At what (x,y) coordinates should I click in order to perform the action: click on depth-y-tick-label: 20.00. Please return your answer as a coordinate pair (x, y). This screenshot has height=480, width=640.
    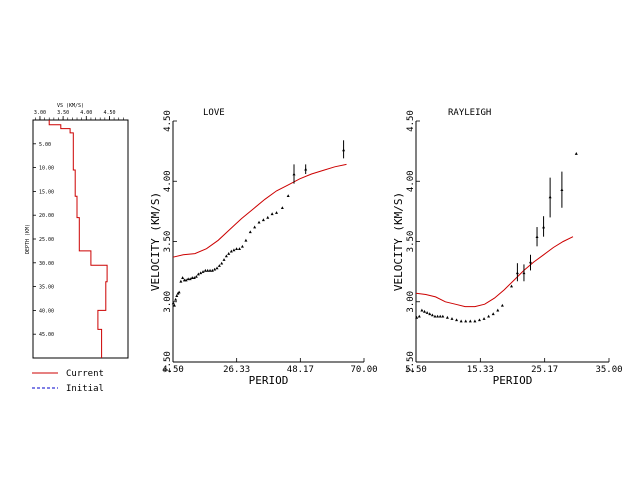
    Looking at the image, I should click on (46, 216).